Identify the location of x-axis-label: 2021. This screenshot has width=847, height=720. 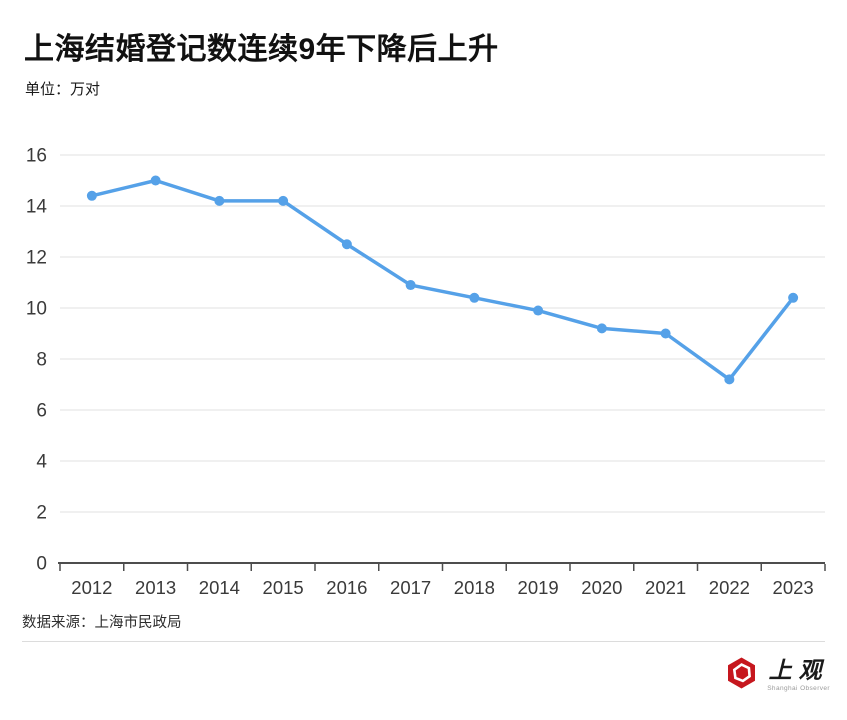
(665, 587).